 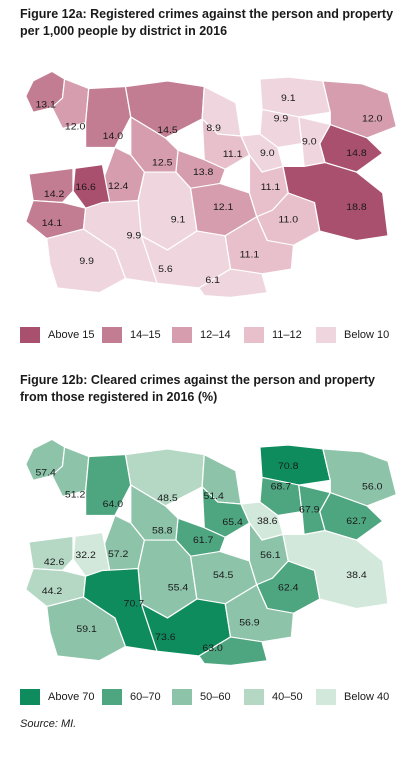 What do you see at coordinates (75, 495) in the screenshot?
I see `fig12b-district-value-2: 51.2` at bounding box center [75, 495].